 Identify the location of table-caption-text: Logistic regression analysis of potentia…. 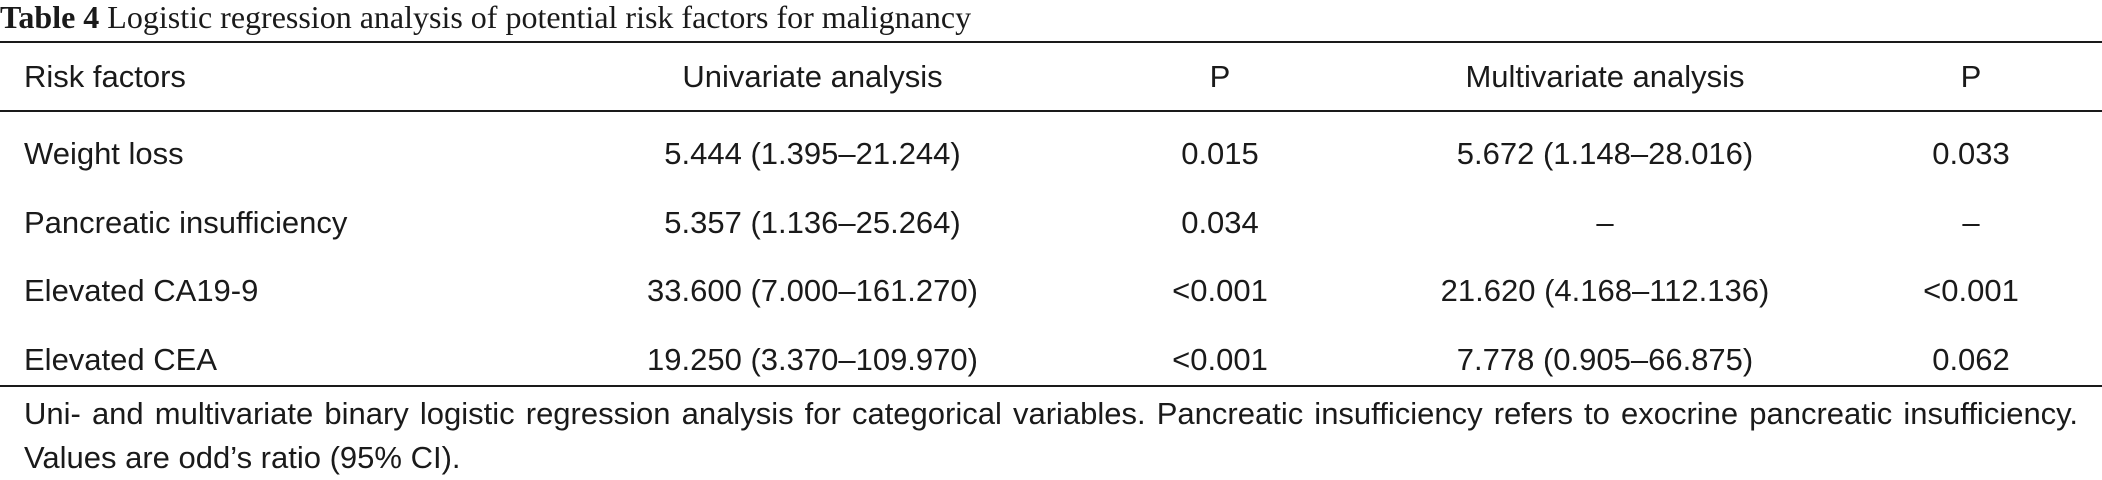
(539, 17).